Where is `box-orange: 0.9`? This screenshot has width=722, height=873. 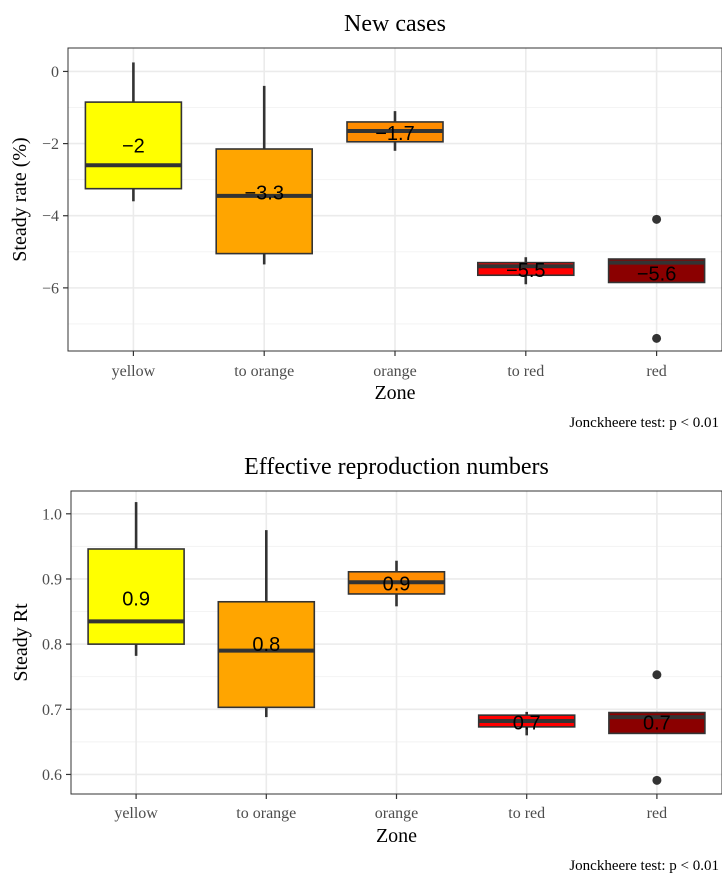 box-orange: 0.9 is located at coordinates (396, 583).